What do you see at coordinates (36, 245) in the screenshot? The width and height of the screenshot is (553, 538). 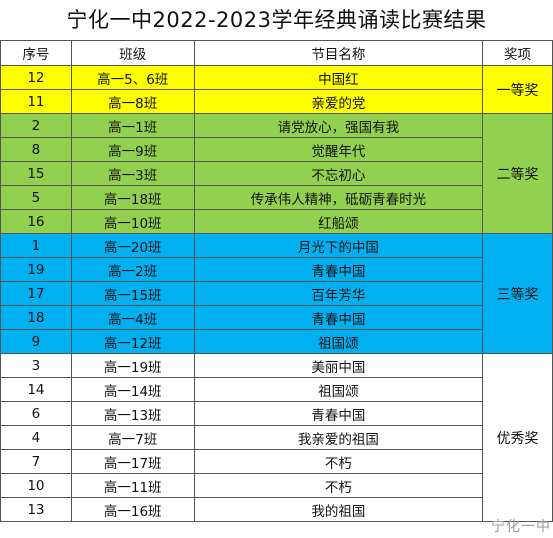 I see `cell-number: 1` at bounding box center [36, 245].